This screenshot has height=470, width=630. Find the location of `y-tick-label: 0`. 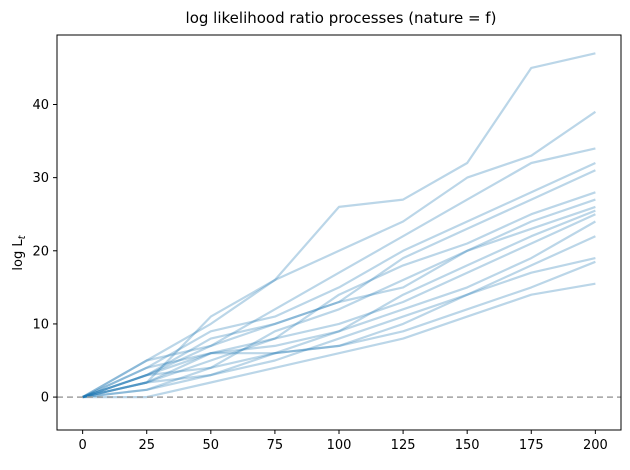

y-tick-label: 0 is located at coordinates (45, 398).